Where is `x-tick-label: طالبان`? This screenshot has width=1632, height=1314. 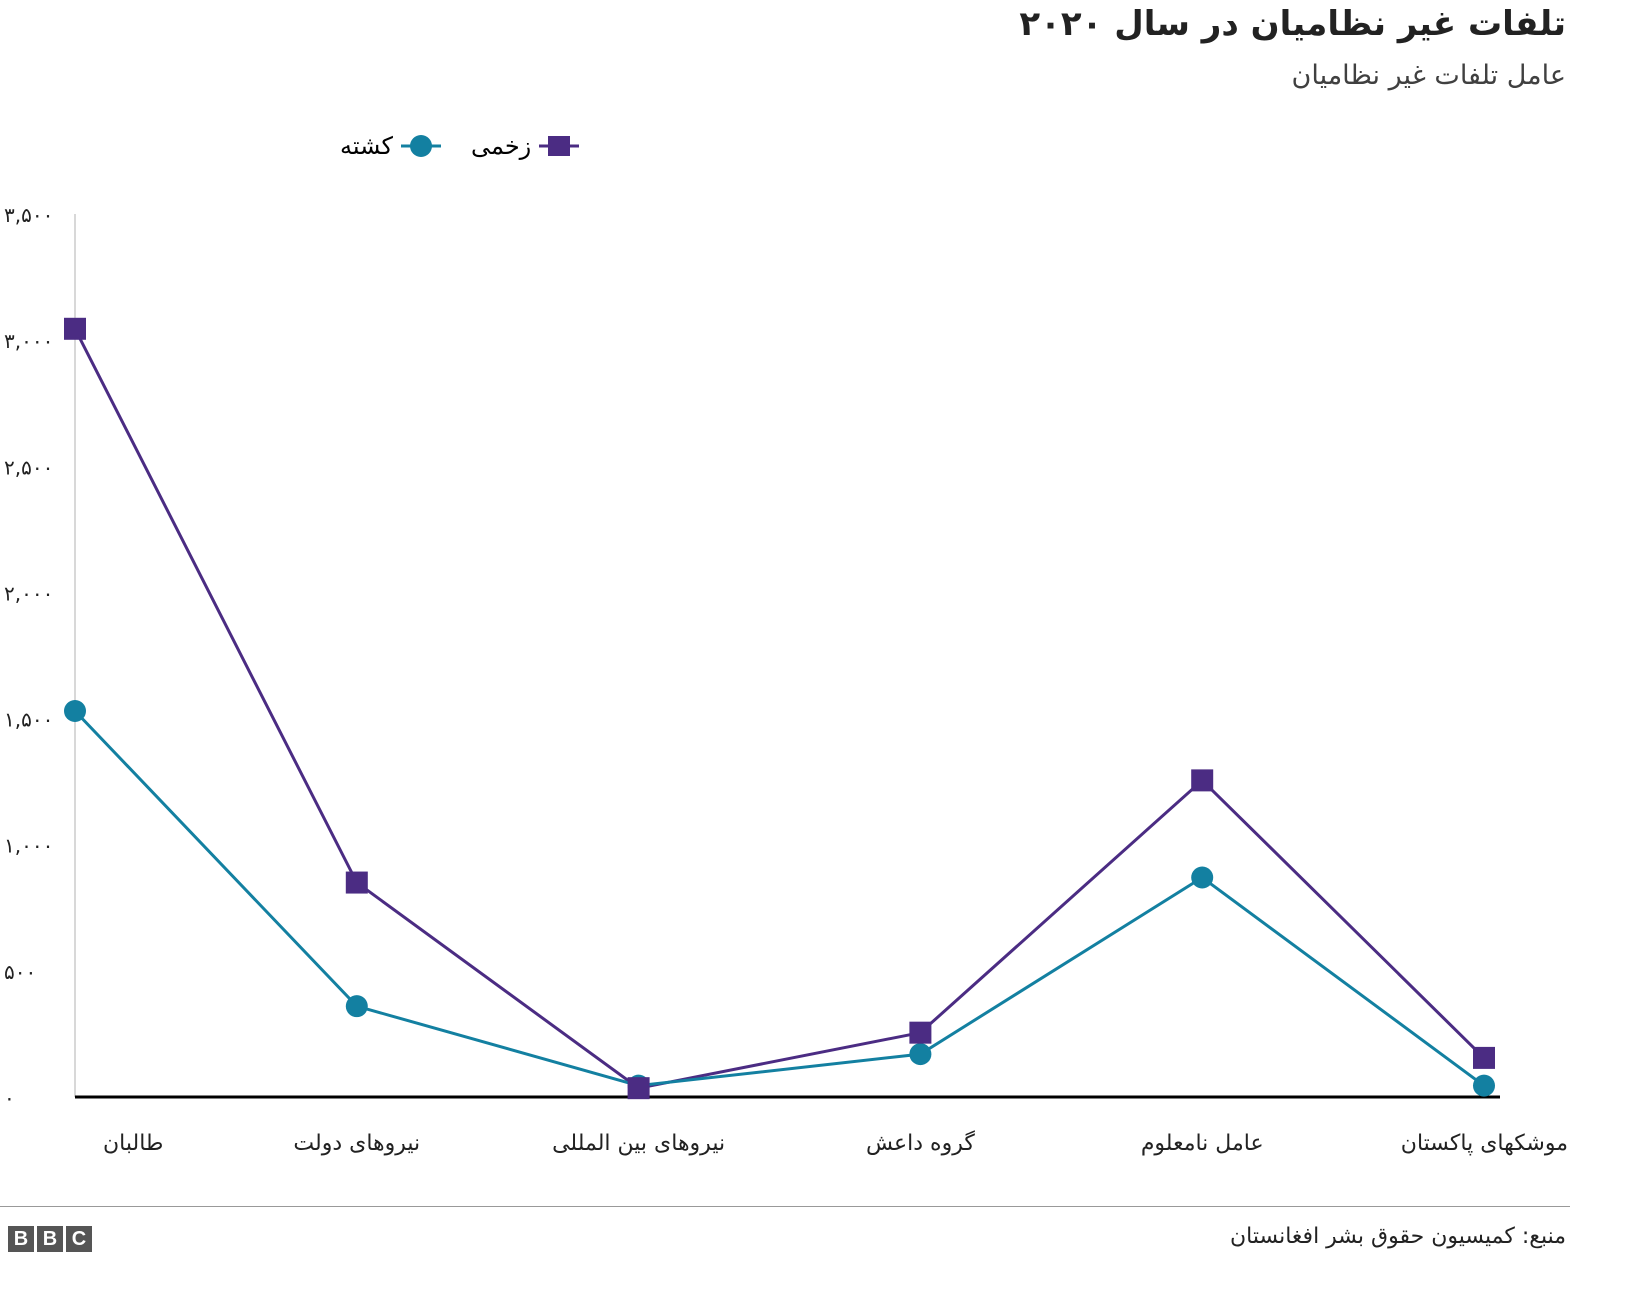 x-tick-label: طالبان is located at coordinates (133, 1143).